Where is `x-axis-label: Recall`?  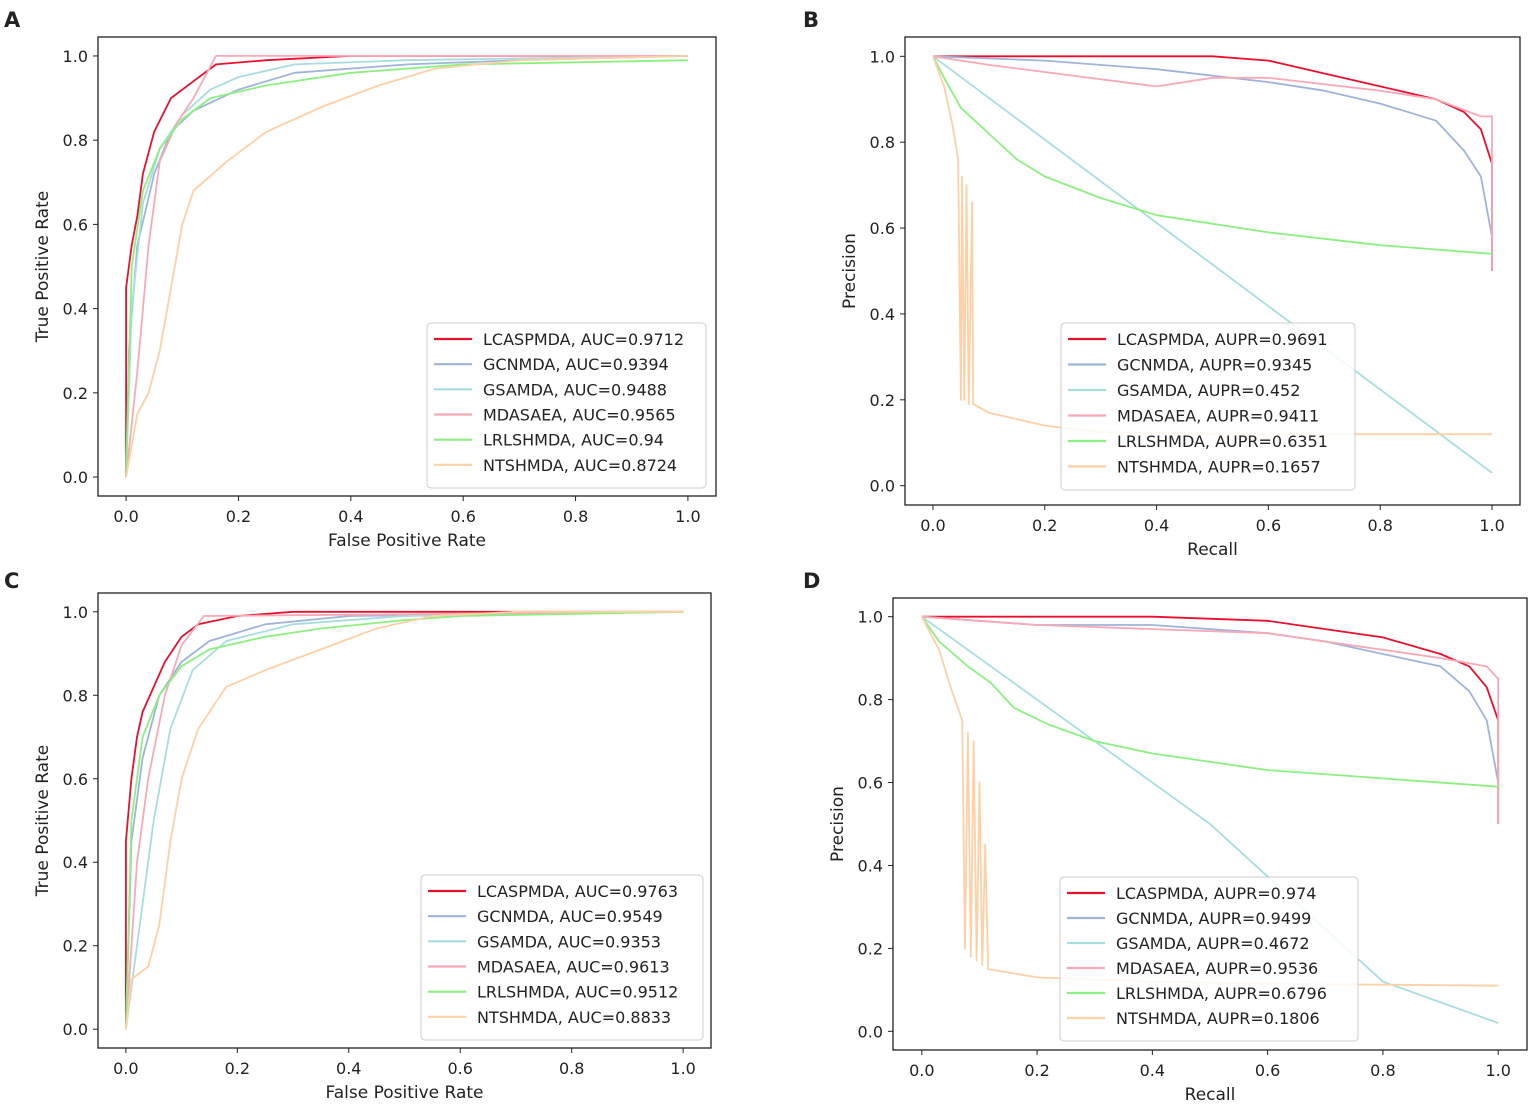 x-axis-label: Recall is located at coordinates (1212, 550).